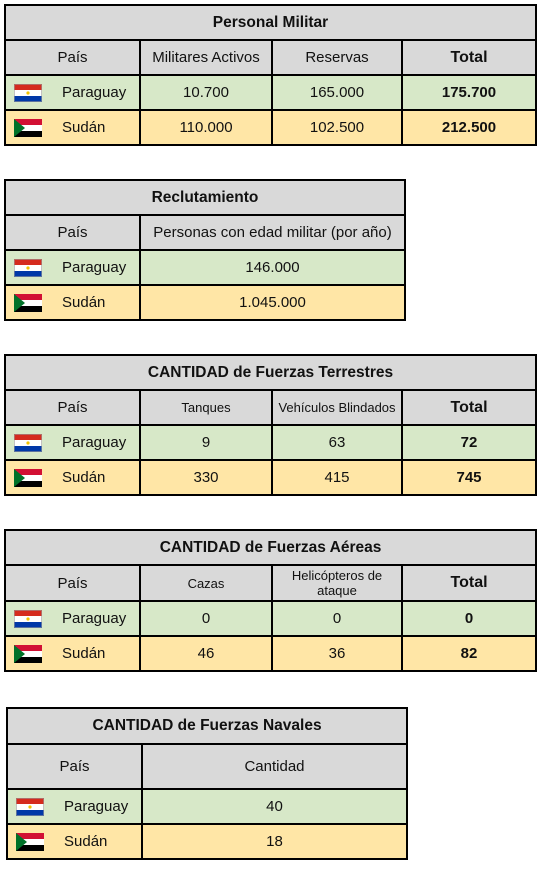 The width and height of the screenshot is (541, 872). I want to click on table-row: Sudán 110.000 102.500 212.500, so click(270, 127).